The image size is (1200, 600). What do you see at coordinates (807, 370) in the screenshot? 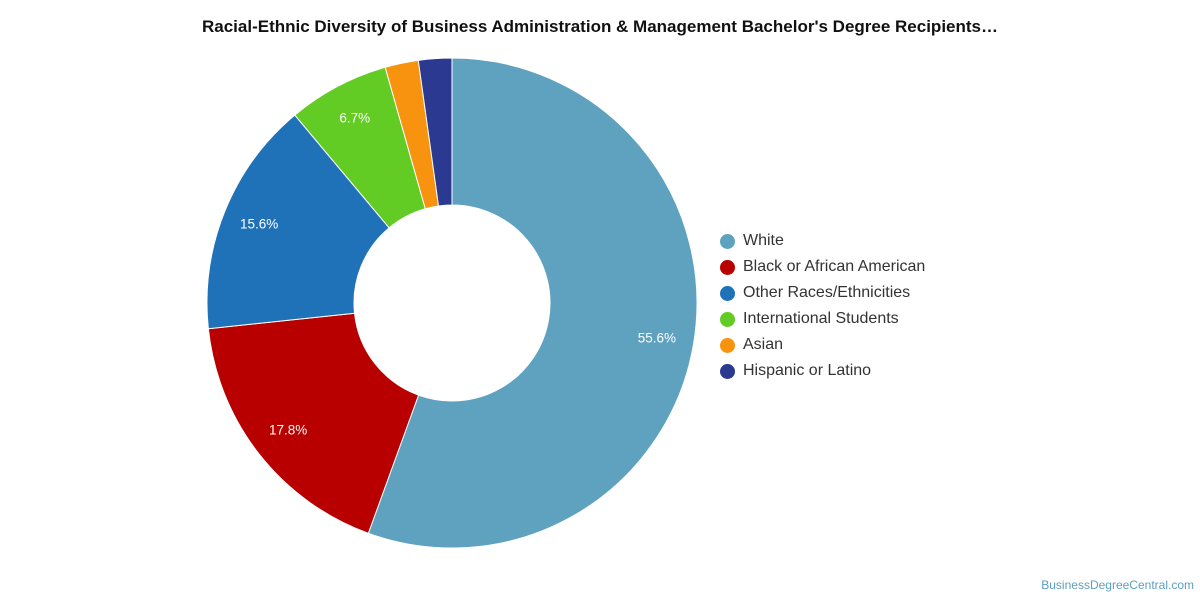
I see `legend-label: Hispanic or Latino` at bounding box center [807, 370].